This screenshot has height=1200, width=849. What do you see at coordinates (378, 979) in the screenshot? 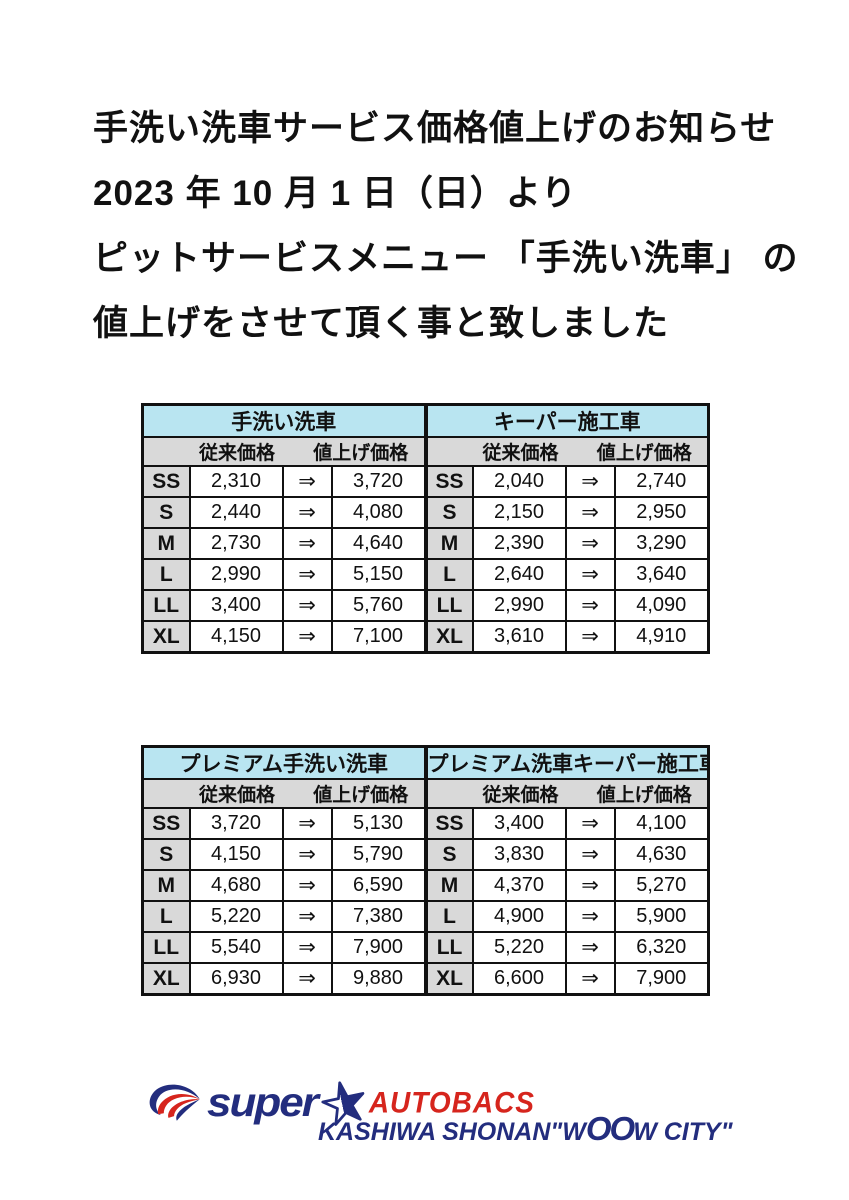
I see `new-price-cell: 9,880` at bounding box center [378, 979].